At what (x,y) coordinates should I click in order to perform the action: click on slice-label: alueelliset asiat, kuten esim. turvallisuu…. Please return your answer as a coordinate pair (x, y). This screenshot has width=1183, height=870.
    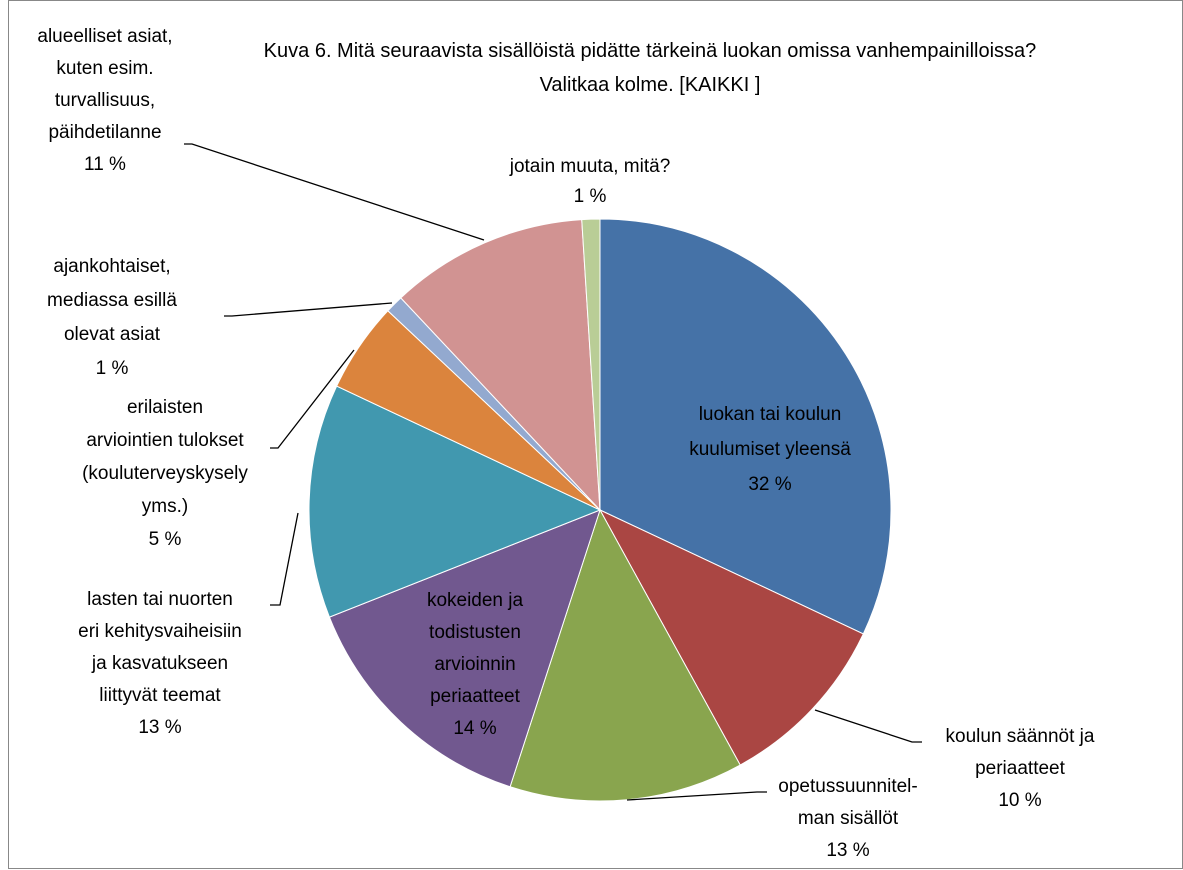
    Looking at the image, I should click on (104, 84).